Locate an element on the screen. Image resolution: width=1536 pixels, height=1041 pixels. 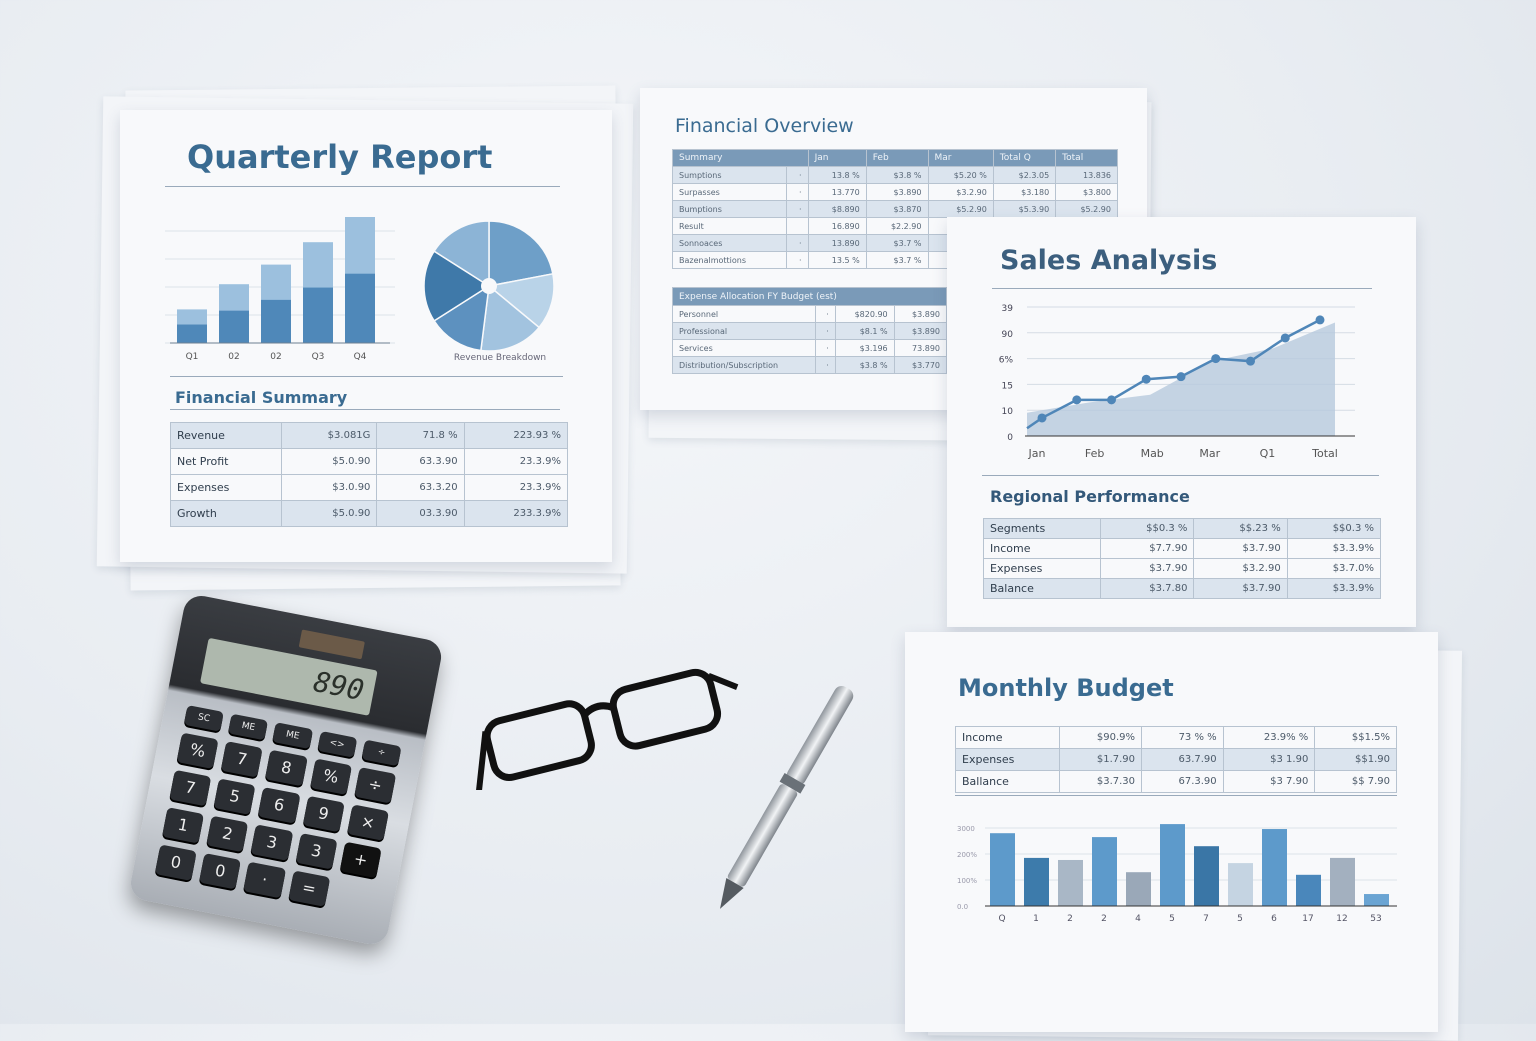
y-tick-label: 100% is located at coordinates (967, 881).